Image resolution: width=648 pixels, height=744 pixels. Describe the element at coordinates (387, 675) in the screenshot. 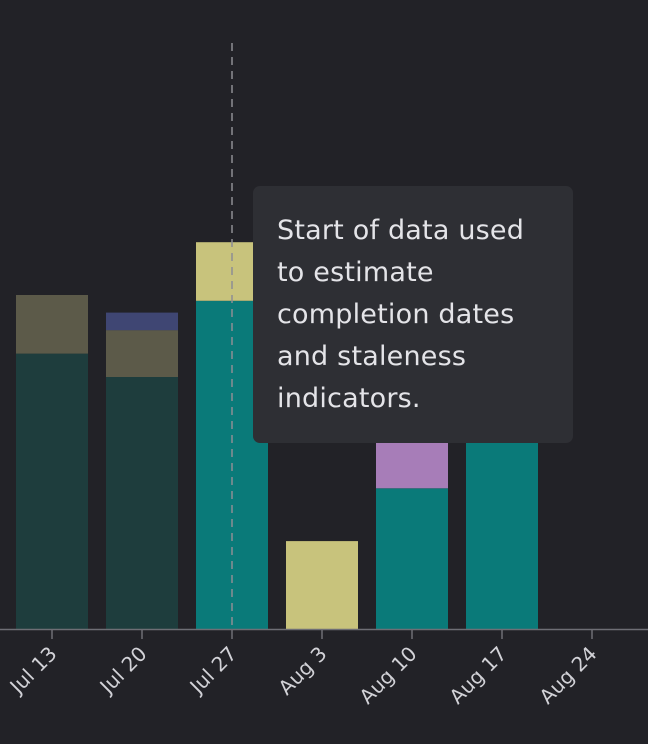

I see `x-tick-label: Aug 10` at that location.